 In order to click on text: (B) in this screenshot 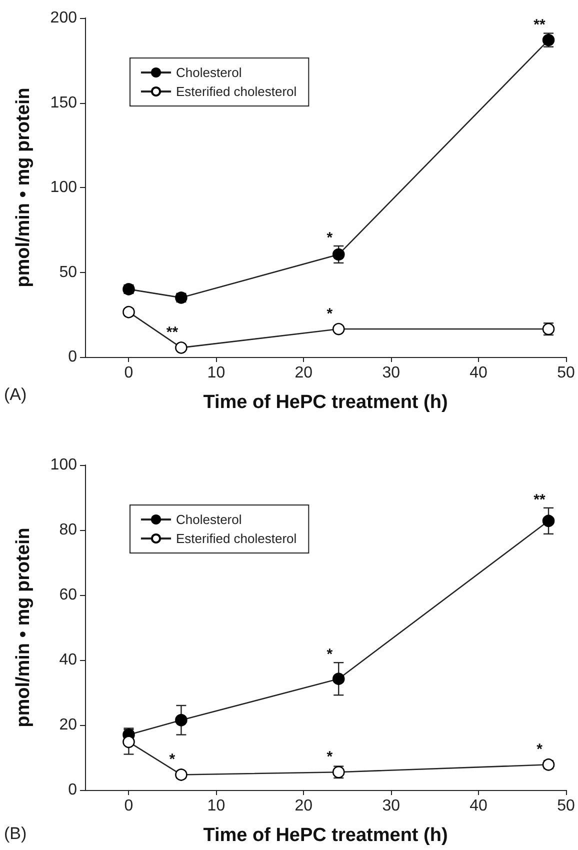, I will do `click(15, 833)`.